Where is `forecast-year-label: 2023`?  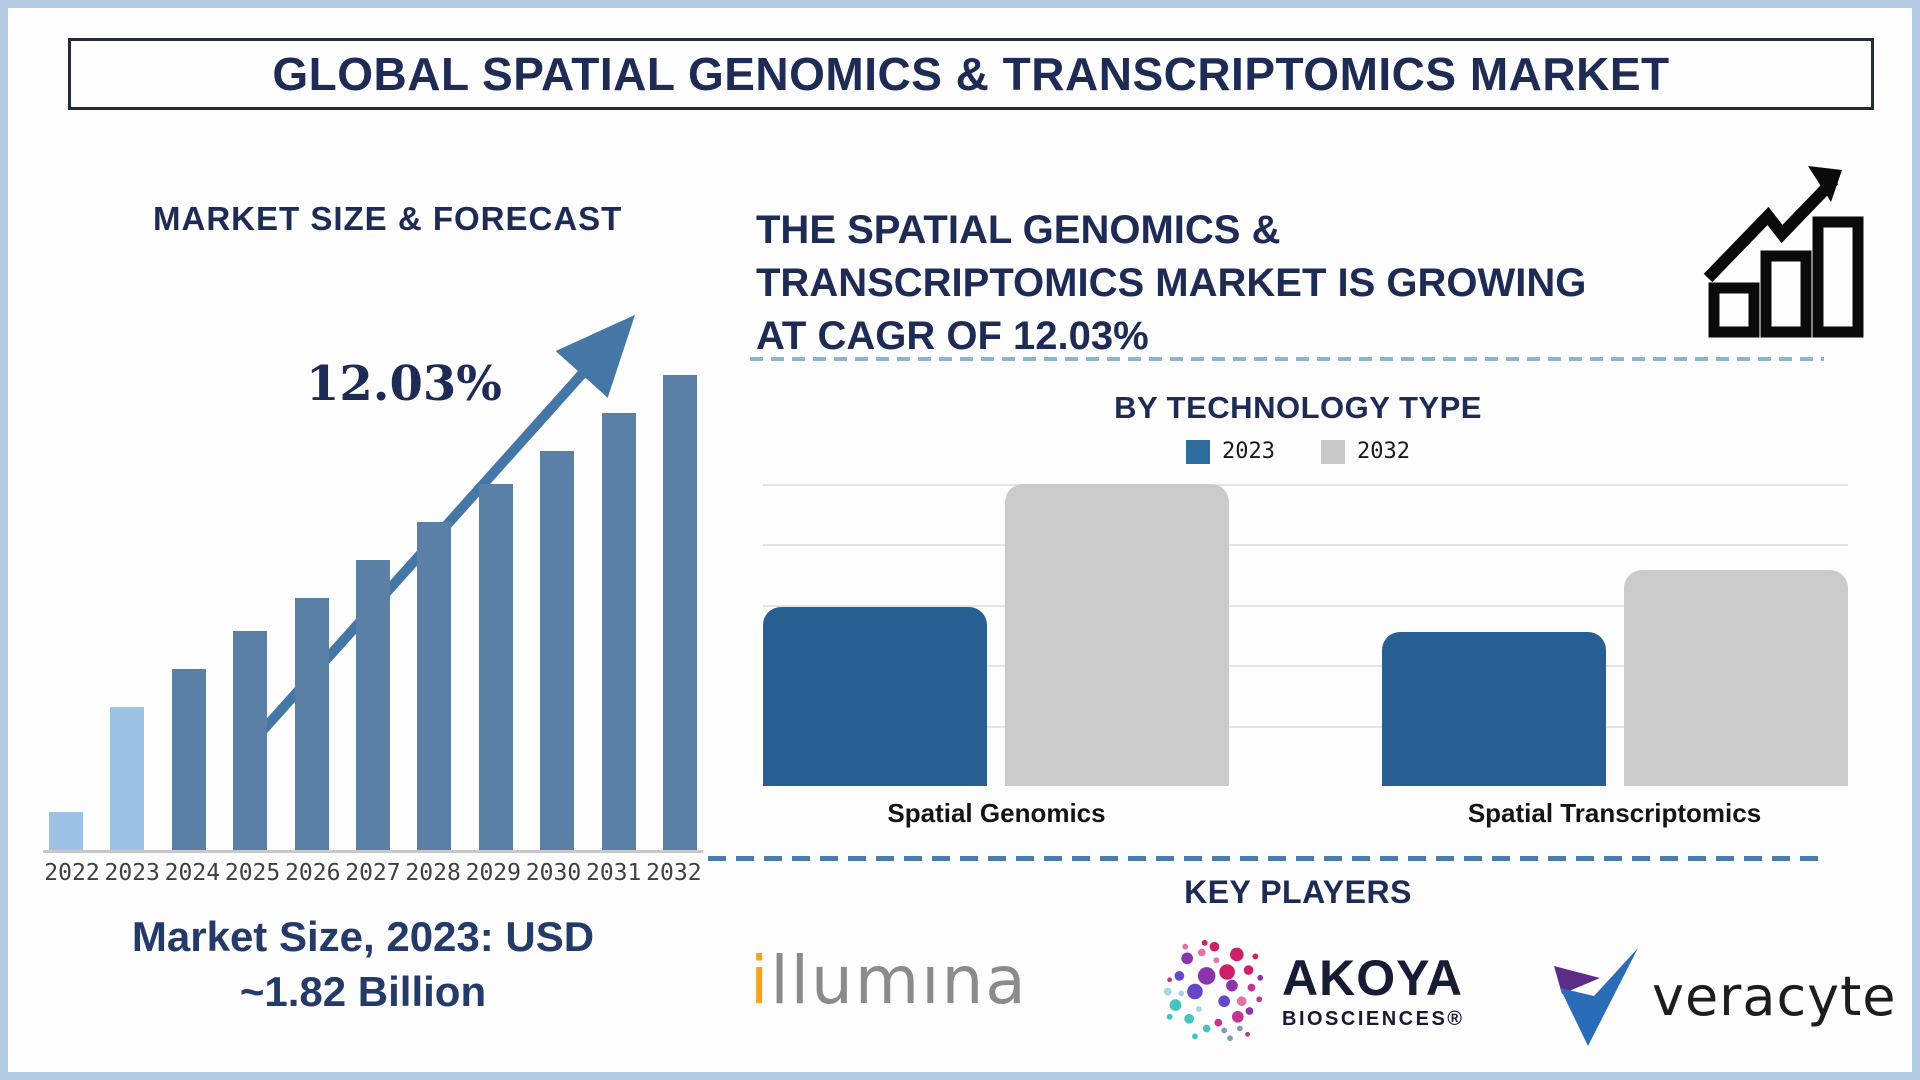 forecast-year-label: 2023 is located at coordinates (132, 873).